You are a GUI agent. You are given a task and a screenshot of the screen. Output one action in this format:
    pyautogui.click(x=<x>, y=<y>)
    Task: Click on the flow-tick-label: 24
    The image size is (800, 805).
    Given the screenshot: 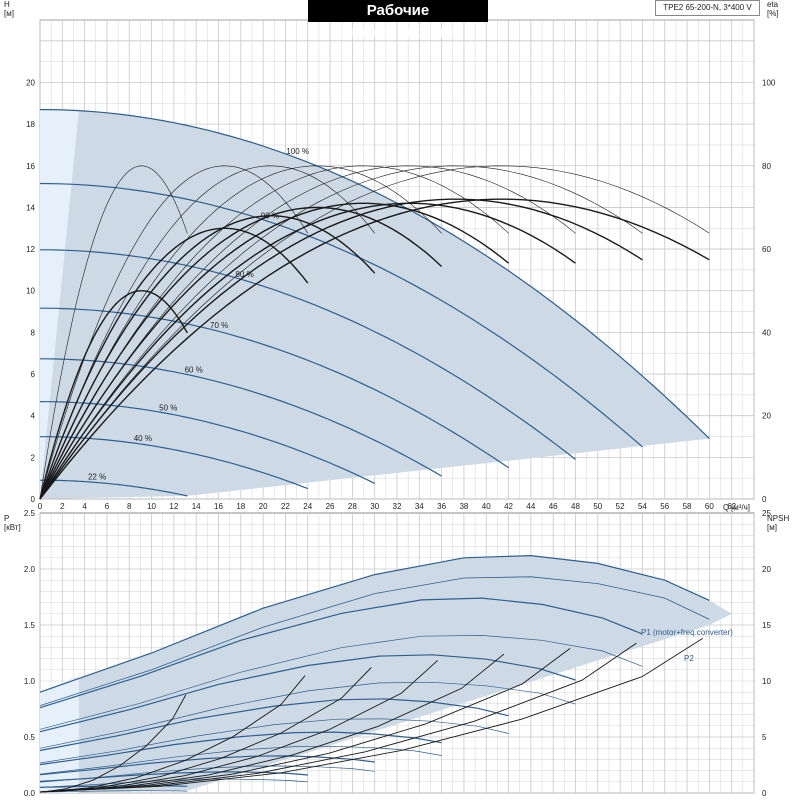 What is the action you would take?
    pyautogui.click(x=307, y=506)
    